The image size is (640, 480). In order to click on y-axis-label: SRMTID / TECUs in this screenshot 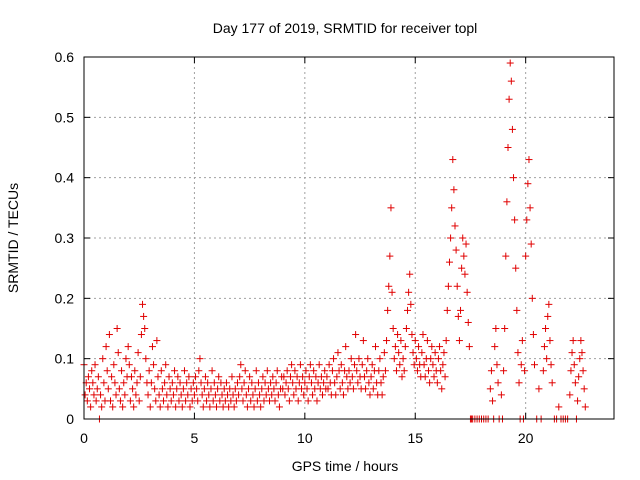, I will do `click(13, 238)`.